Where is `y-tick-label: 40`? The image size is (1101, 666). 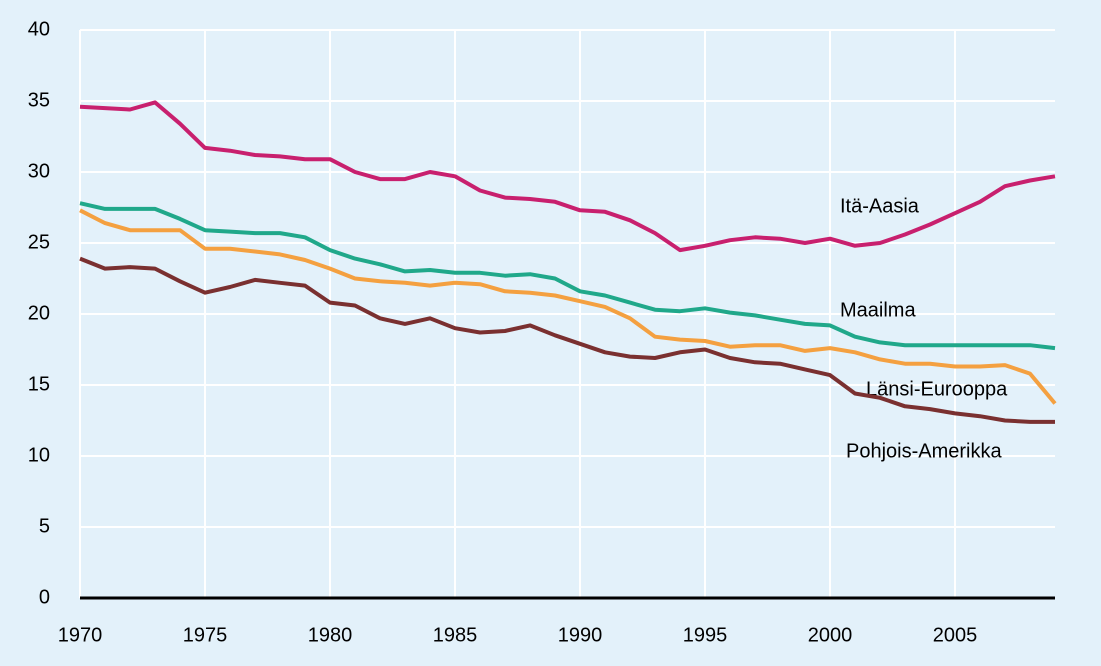
y-tick-label: 40 is located at coordinates (39, 29).